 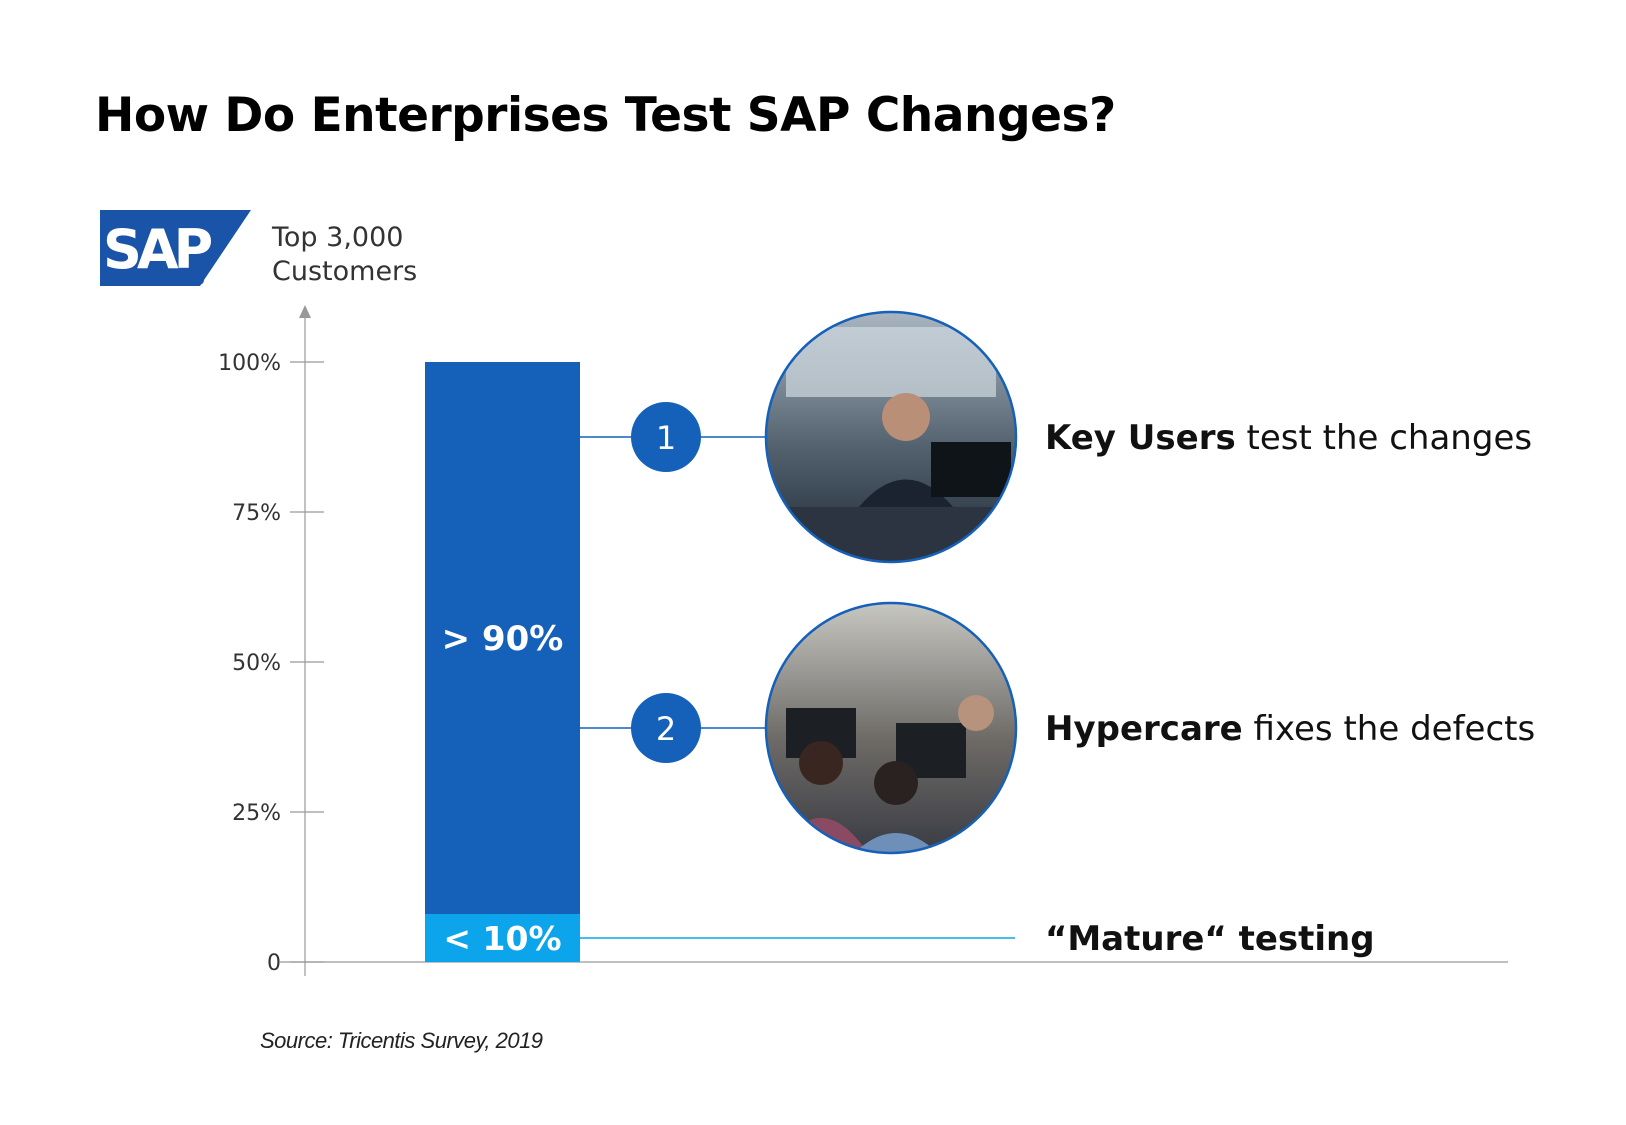 I want to click on bar-data-label: > 90%, so click(x=503, y=639).